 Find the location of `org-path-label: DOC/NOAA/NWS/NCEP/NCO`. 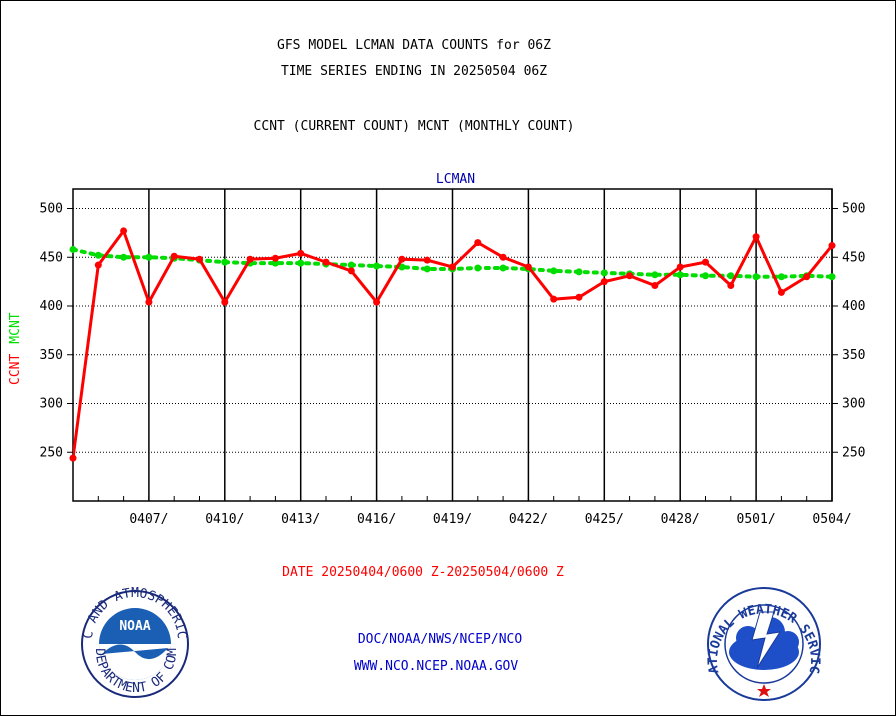

org-path-label: DOC/NOAA/NWS/NCEP/NCO is located at coordinates (440, 639).